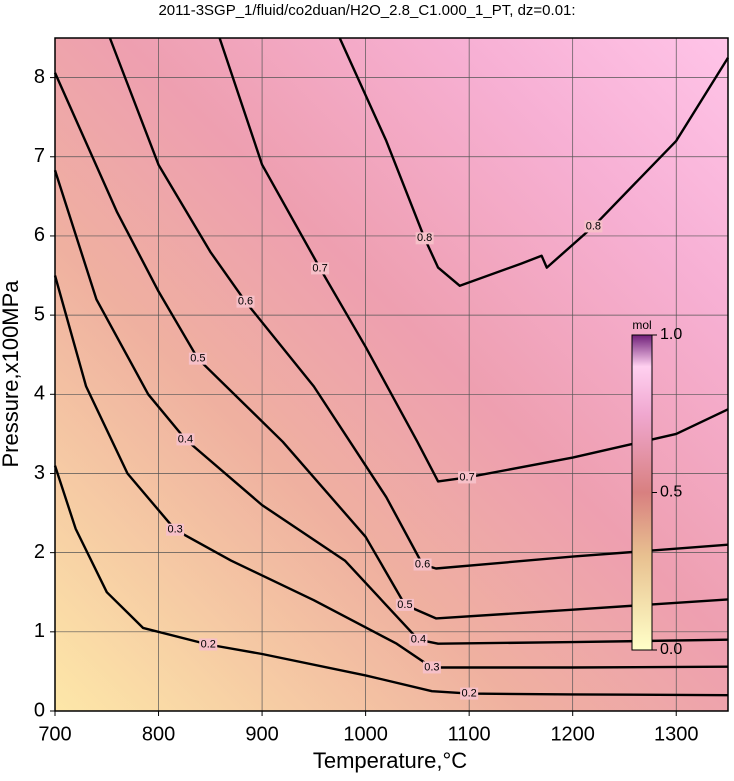 Image resolution: width=734 pixels, height=781 pixels. I want to click on y-tick-label: 0, so click(39, 710).